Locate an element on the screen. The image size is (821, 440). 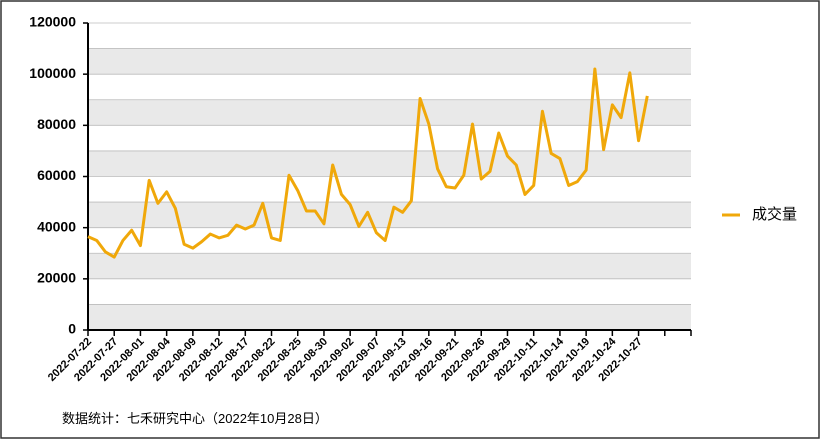
y-tick-label: 100000 is located at coordinates (52, 73).